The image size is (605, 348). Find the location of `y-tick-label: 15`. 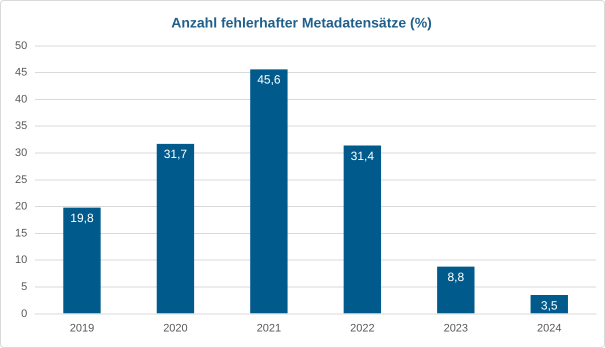

y-tick-label: 15 is located at coordinates (21, 233).